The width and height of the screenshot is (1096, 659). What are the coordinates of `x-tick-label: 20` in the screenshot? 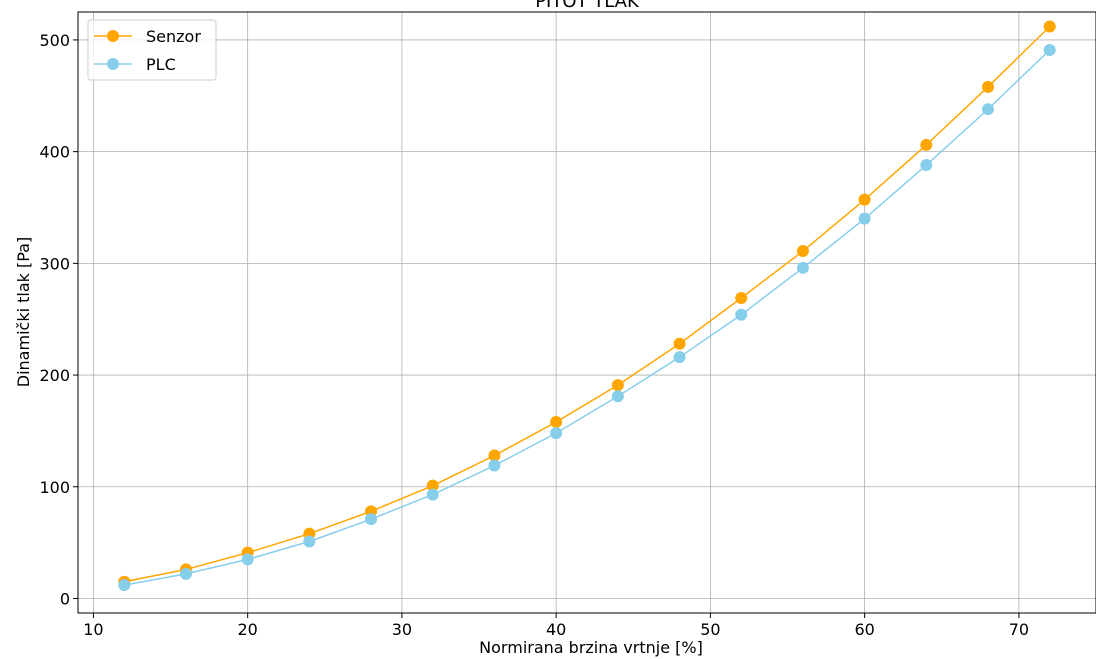 It's located at (247, 629).